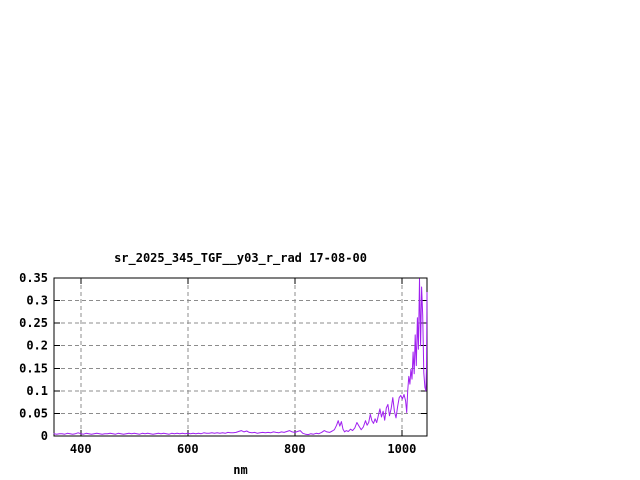 The height and width of the screenshot is (480, 640). What do you see at coordinates (37, 301) in the screenshot?
I see `y-tick-label: 0.3` at bounding box center [37, 301].